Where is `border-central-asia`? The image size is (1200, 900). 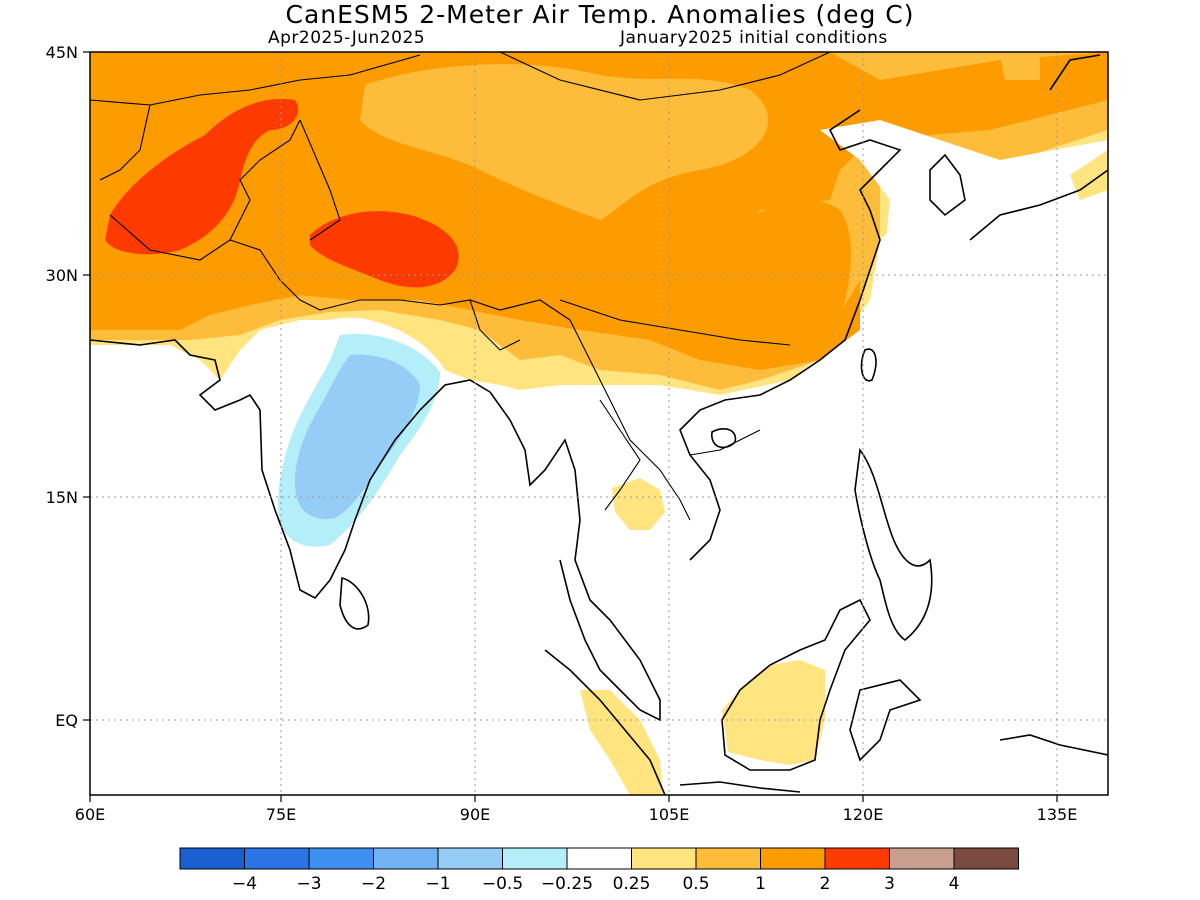
border-central-asia is located at coordinates (220, 127).